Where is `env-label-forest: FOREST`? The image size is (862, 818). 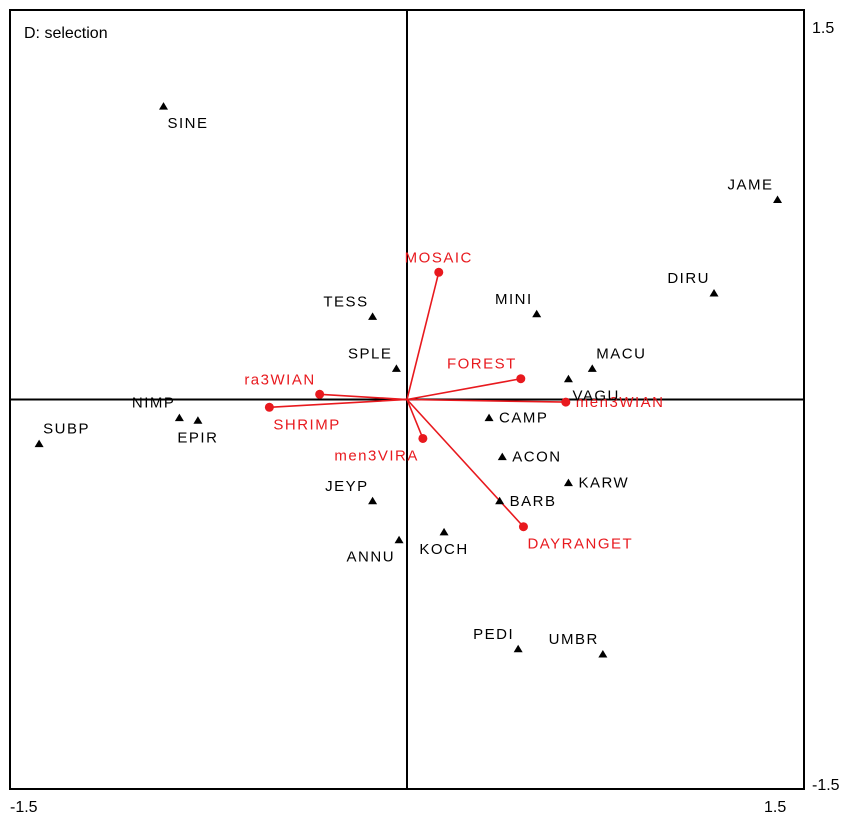 env-label-forest: FOREST is located at coordinates (482, 364).